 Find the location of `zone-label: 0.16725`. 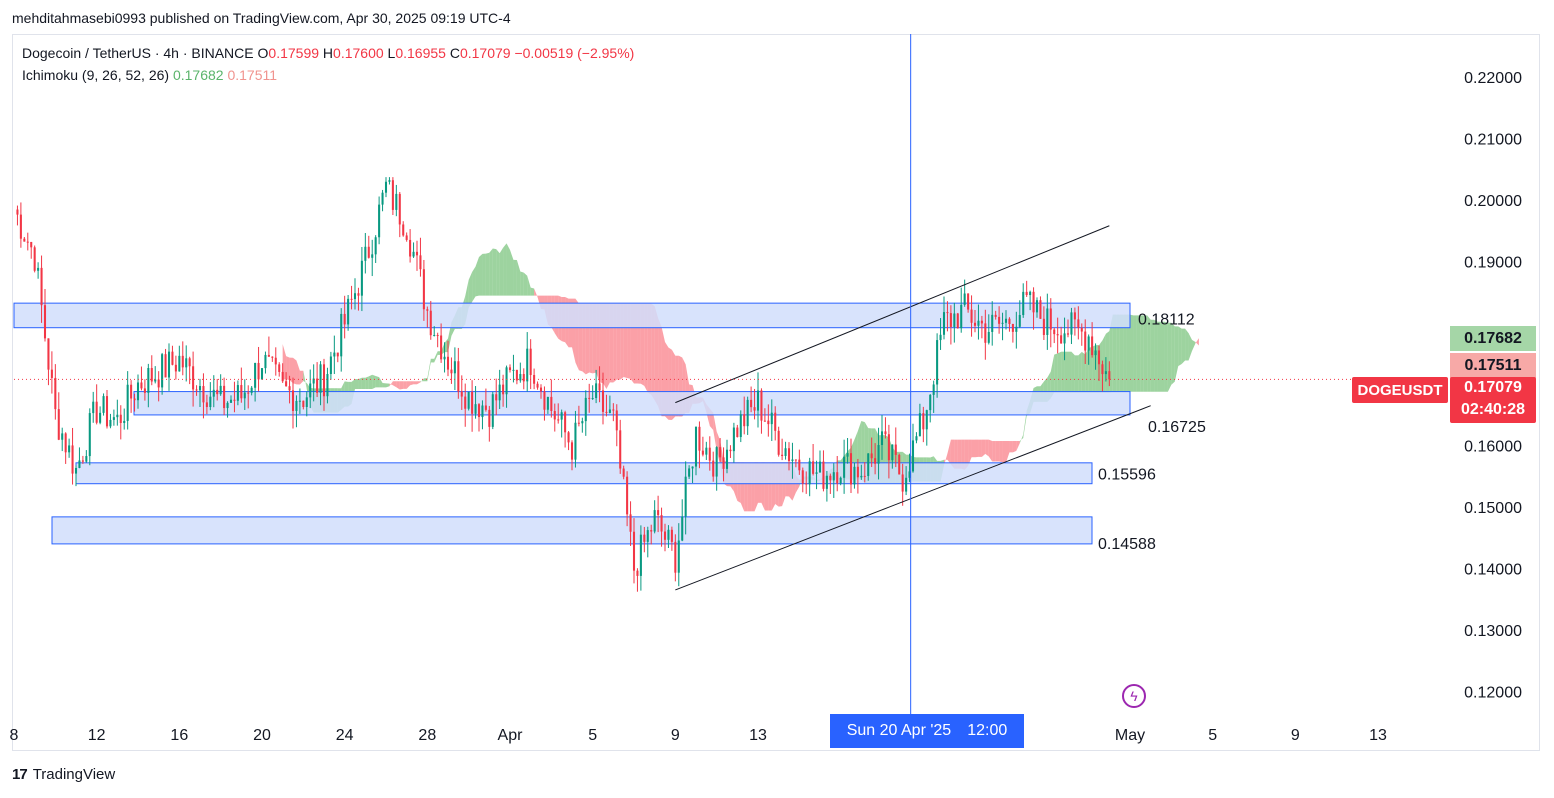

zone-label: 0.16725 is located at coordinates (1177, 427).